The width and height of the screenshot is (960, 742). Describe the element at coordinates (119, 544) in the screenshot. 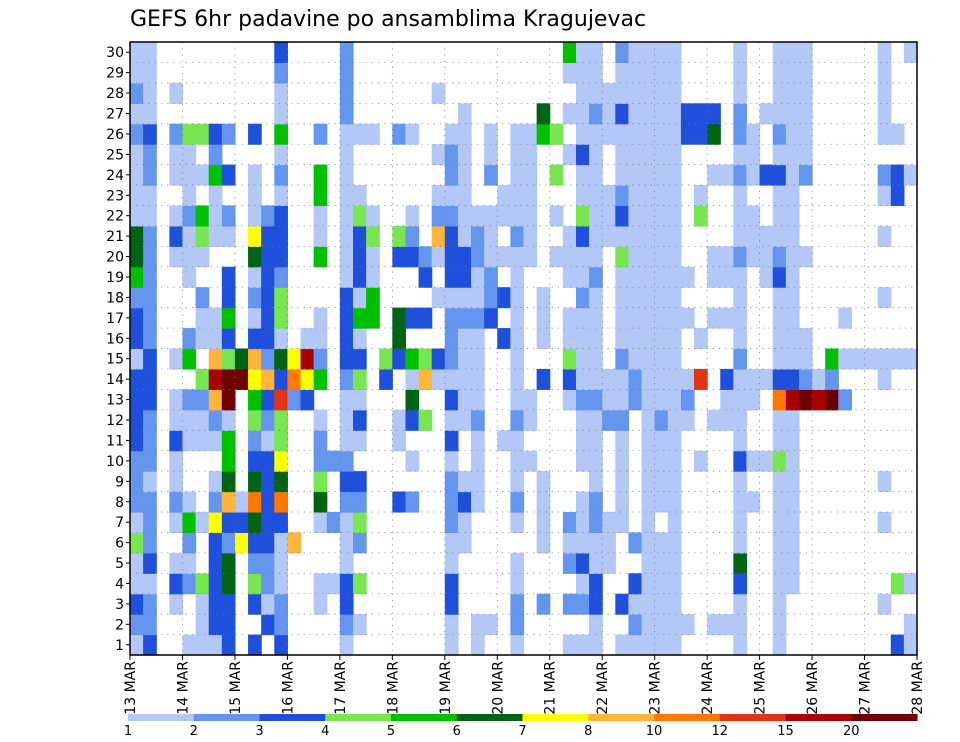

I see `y-tick-label: 6` at that location.